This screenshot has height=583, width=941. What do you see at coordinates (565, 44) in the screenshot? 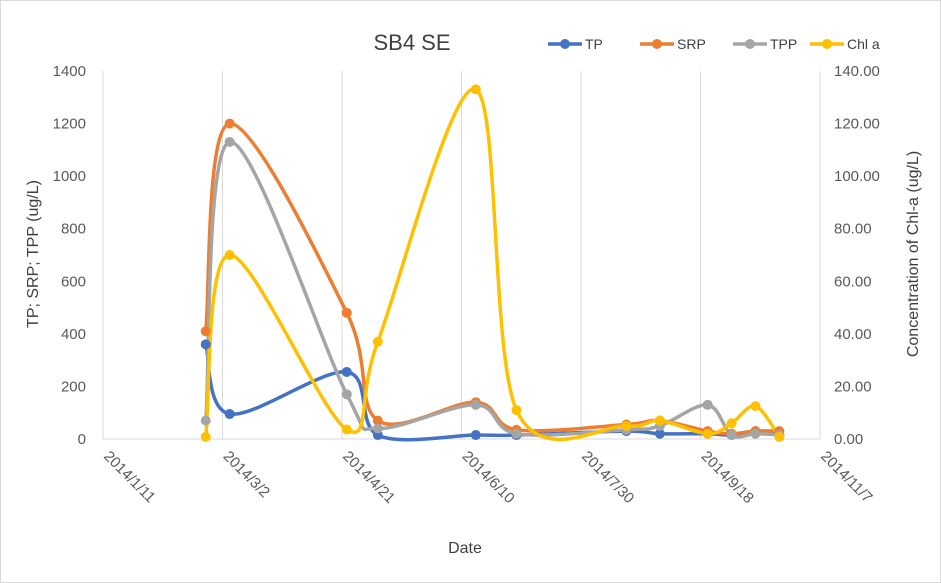
I see `legend-marker-tp` at bounding box center [565, 44].